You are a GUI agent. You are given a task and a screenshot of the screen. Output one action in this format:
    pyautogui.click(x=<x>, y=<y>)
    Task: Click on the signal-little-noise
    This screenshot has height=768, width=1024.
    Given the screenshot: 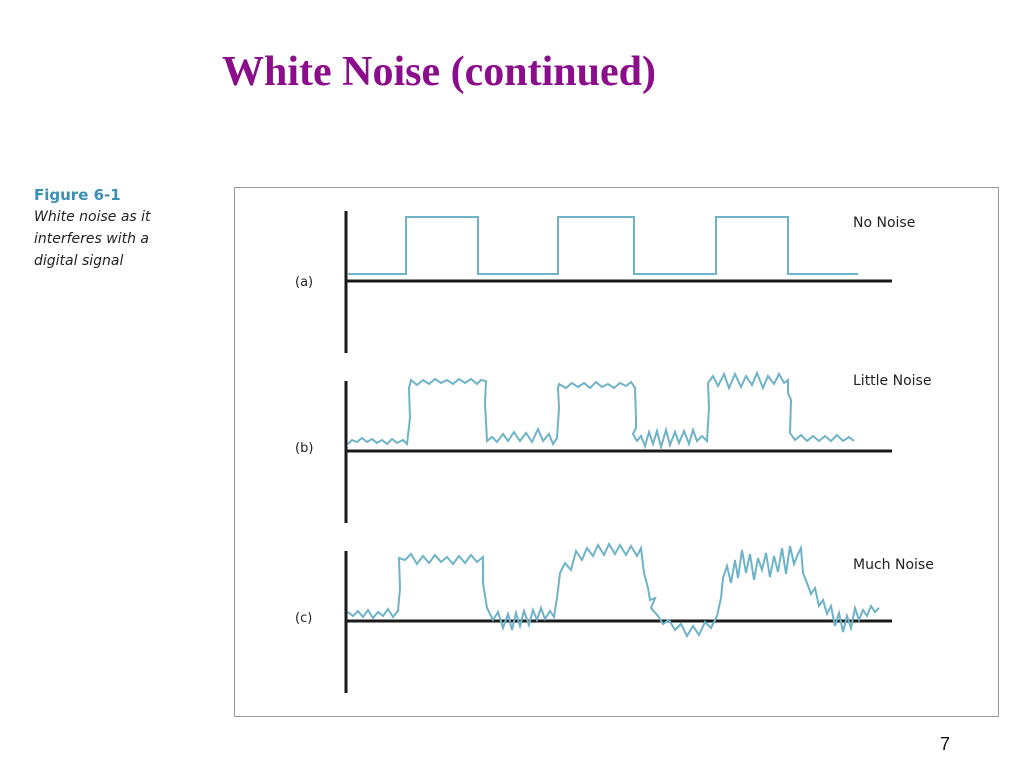 What is the action you would take?
    pyautogui.click(x=601, y=410)
    